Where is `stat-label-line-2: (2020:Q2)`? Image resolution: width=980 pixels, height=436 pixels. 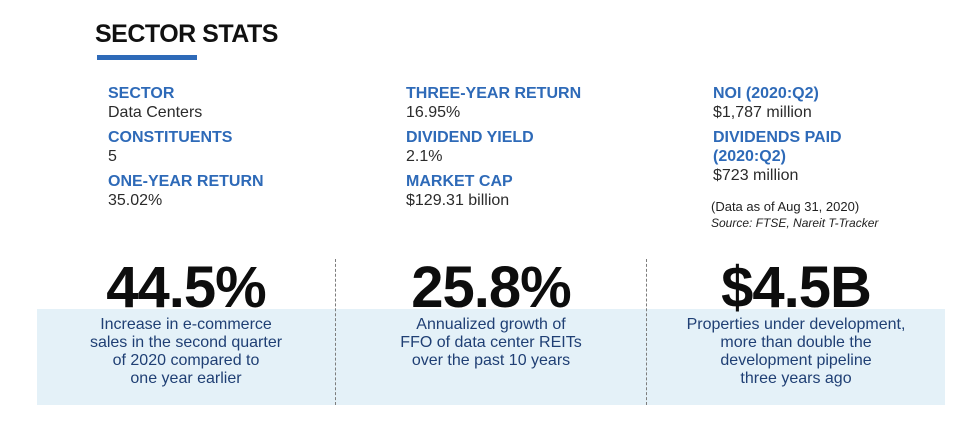
stat-label-line-2: (2020:Q2) is located at coordinates (749, 156).